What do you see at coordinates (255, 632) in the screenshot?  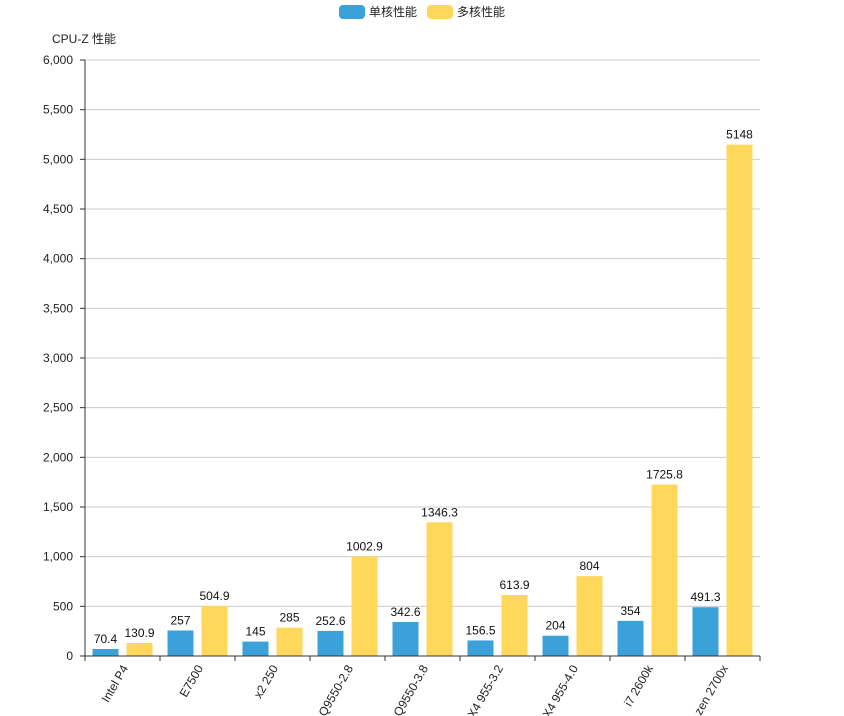 I see `data-label: 145` at bounding box center [255, 632].